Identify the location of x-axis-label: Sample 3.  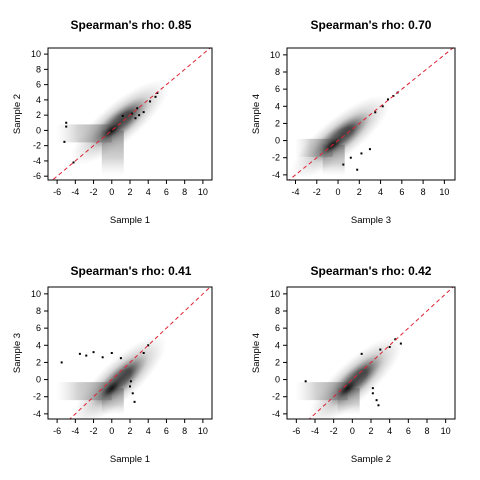
(371, 220).